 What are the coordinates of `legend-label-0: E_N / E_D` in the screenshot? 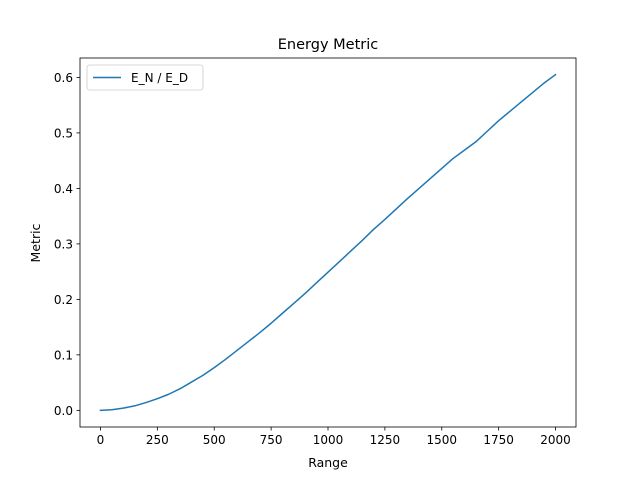 It's located at (159, 78).